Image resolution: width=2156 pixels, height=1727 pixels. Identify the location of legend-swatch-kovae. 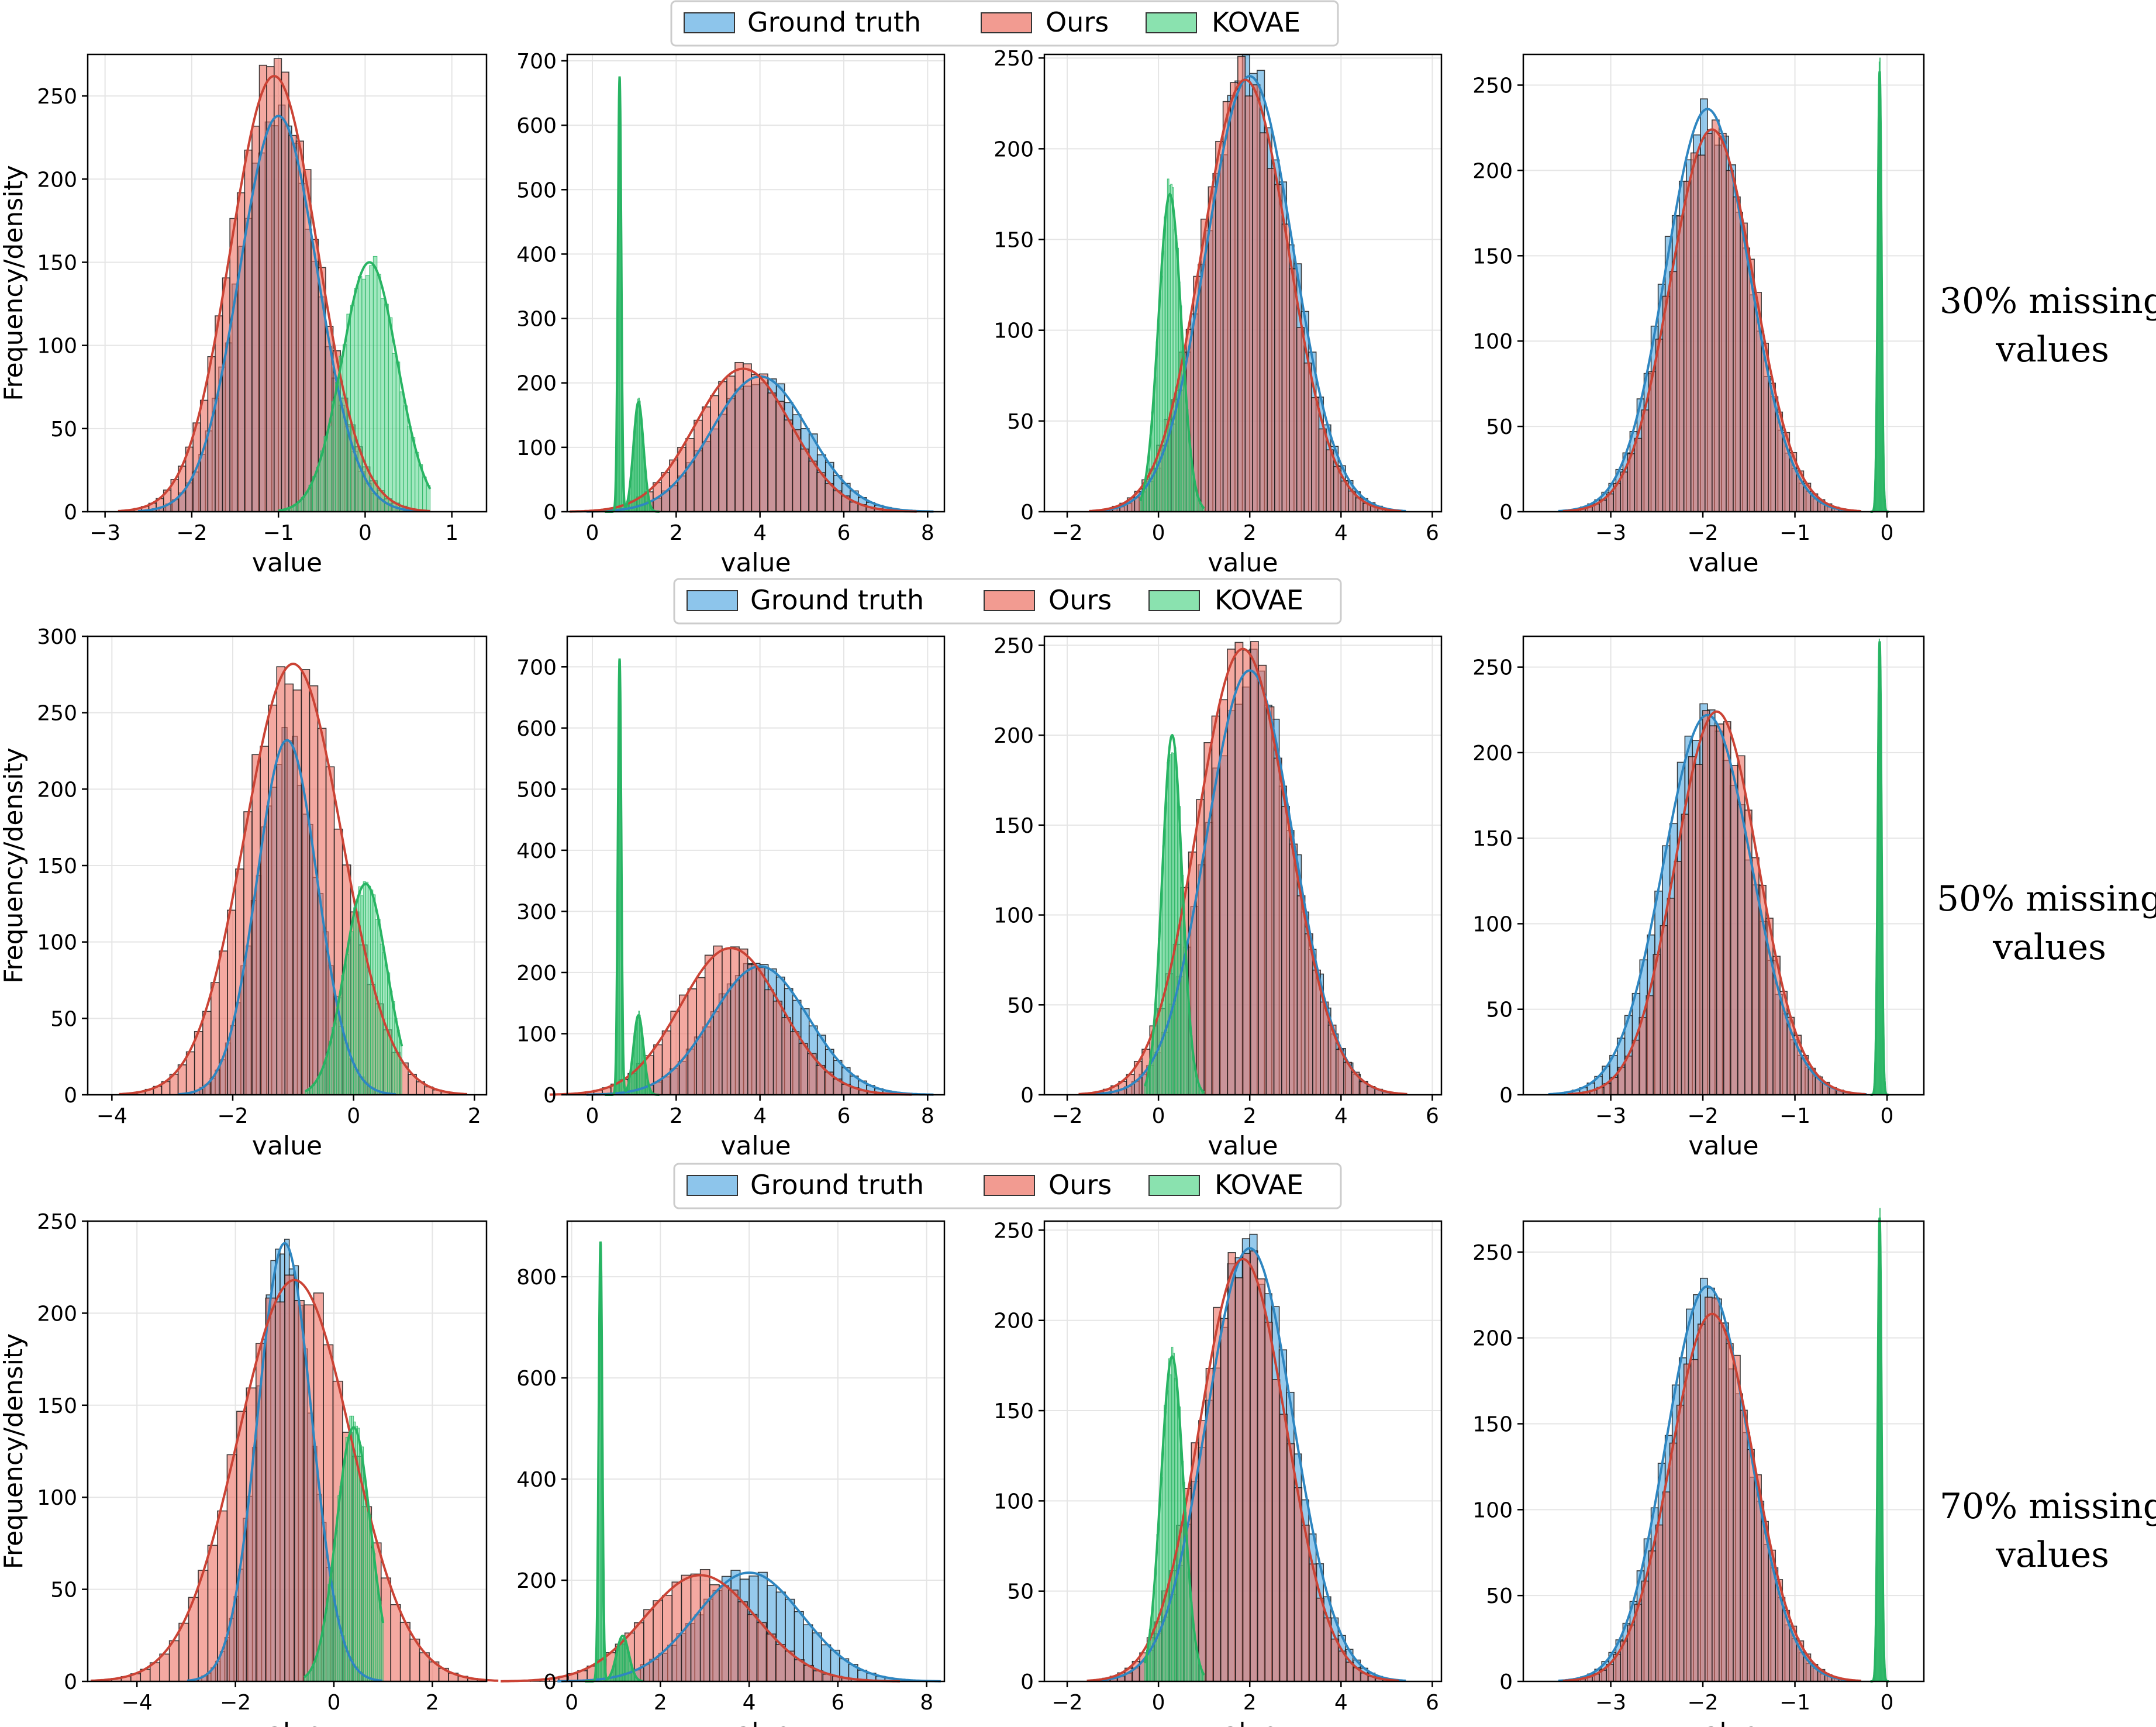
(1174, 600).